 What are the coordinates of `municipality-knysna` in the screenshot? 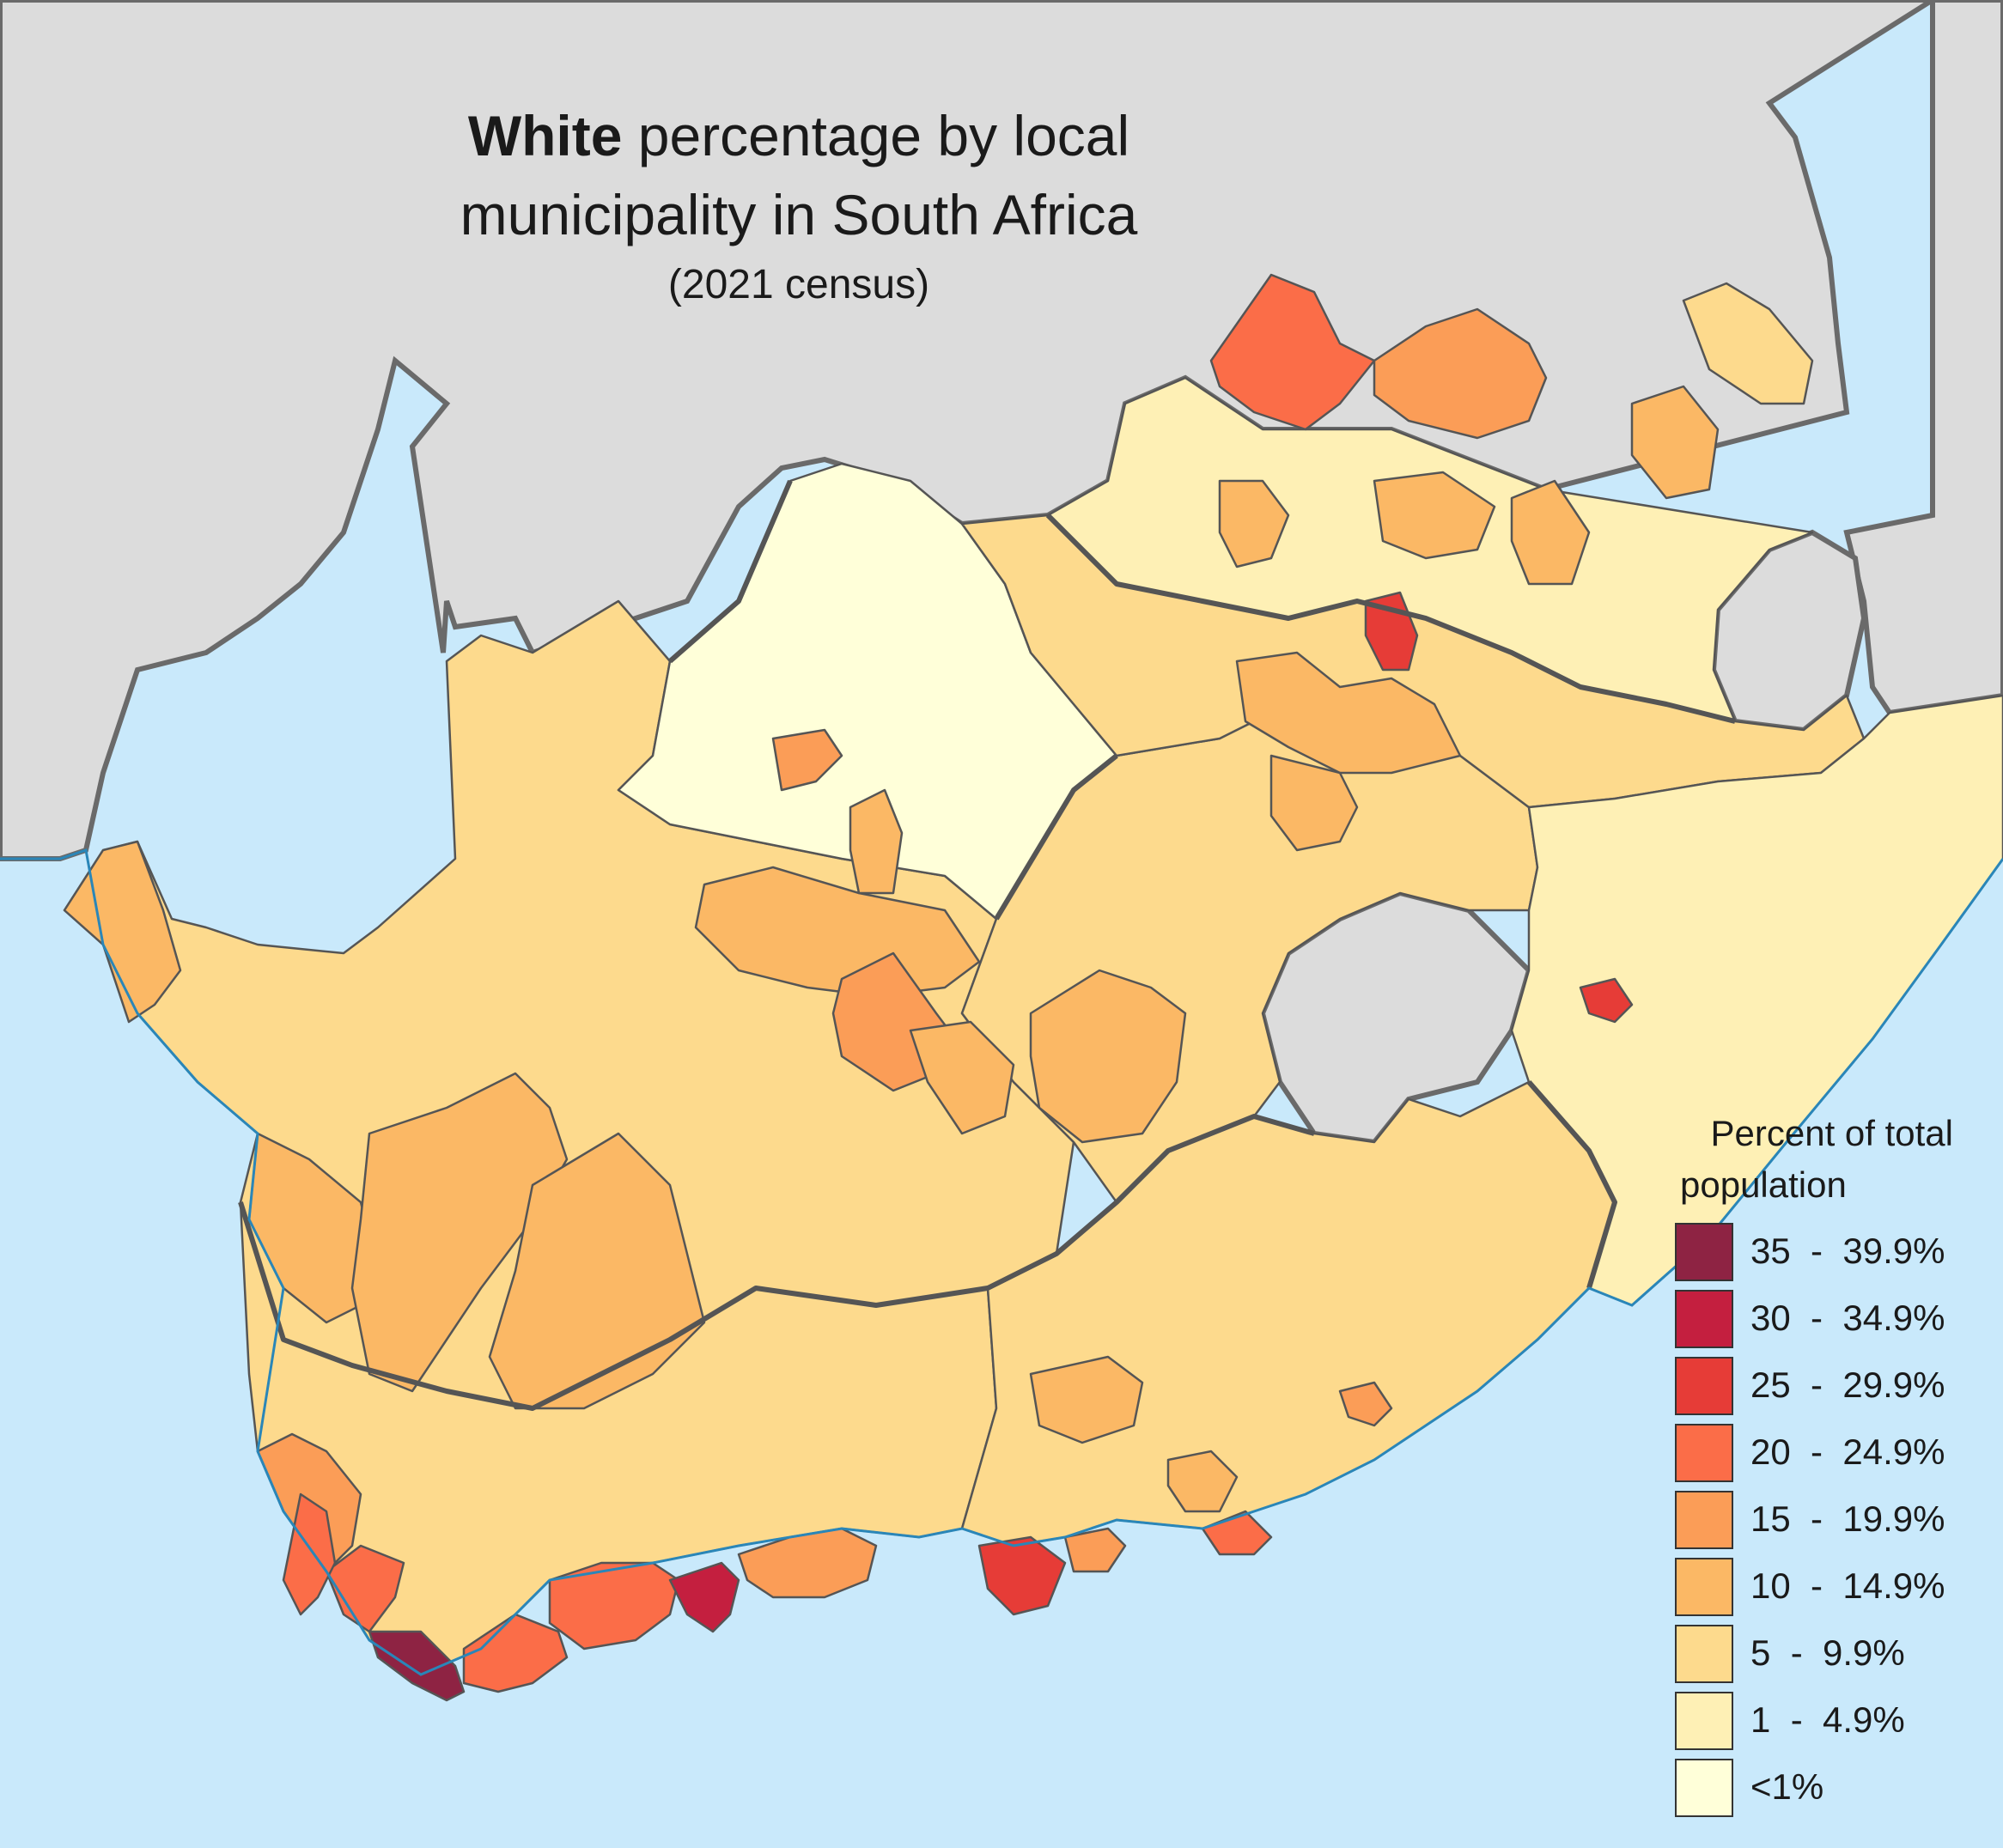 It's located at (1022, 1575).